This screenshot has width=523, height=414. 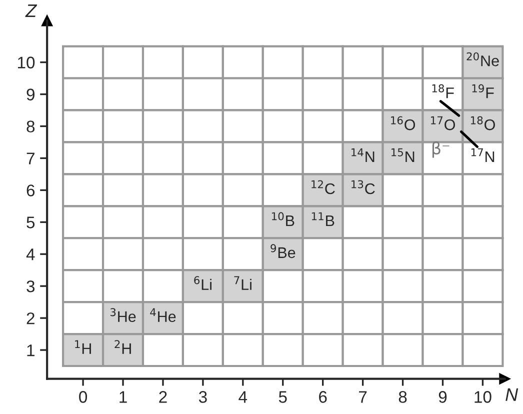 What do you see at coordinates (283, 219) in the screenshot?
I see `data-label: $^{10}$B` at bounding box center [283, 219].